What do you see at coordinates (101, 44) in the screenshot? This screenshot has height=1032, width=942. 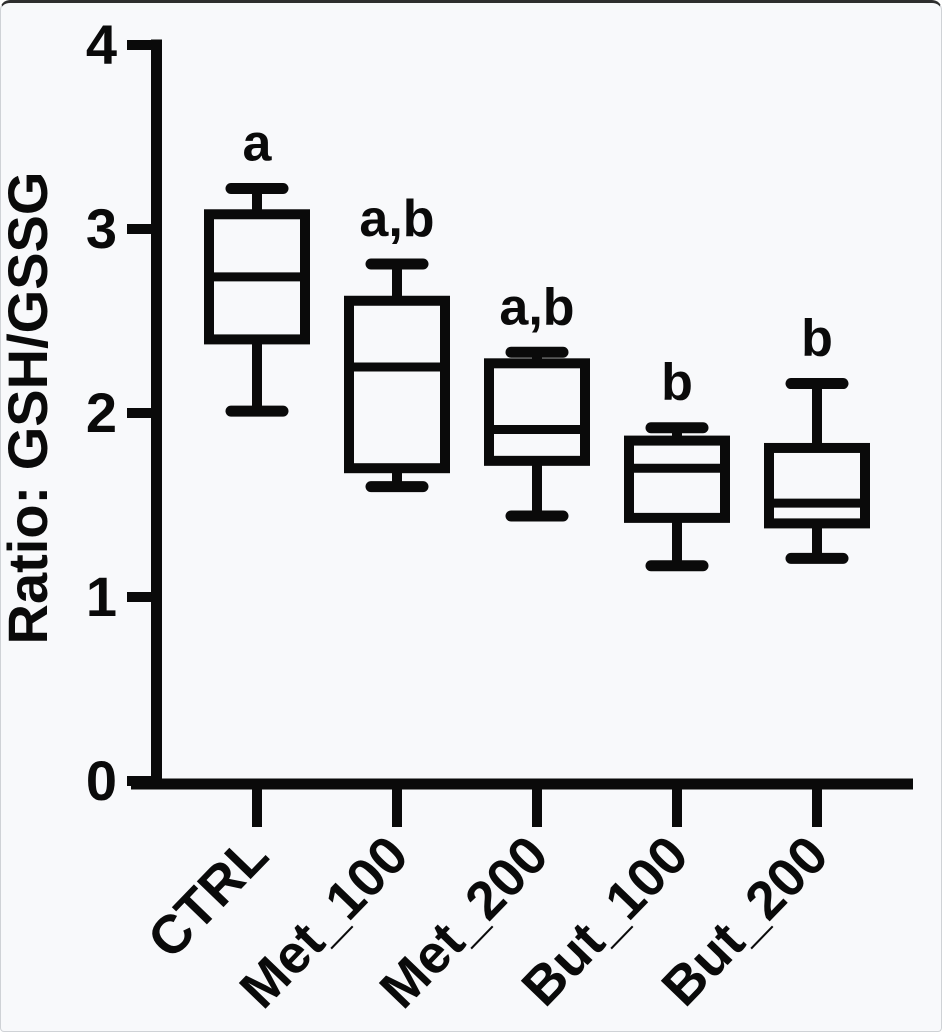 I see `y-tick-label: 4` at bounding box center [101, 44].